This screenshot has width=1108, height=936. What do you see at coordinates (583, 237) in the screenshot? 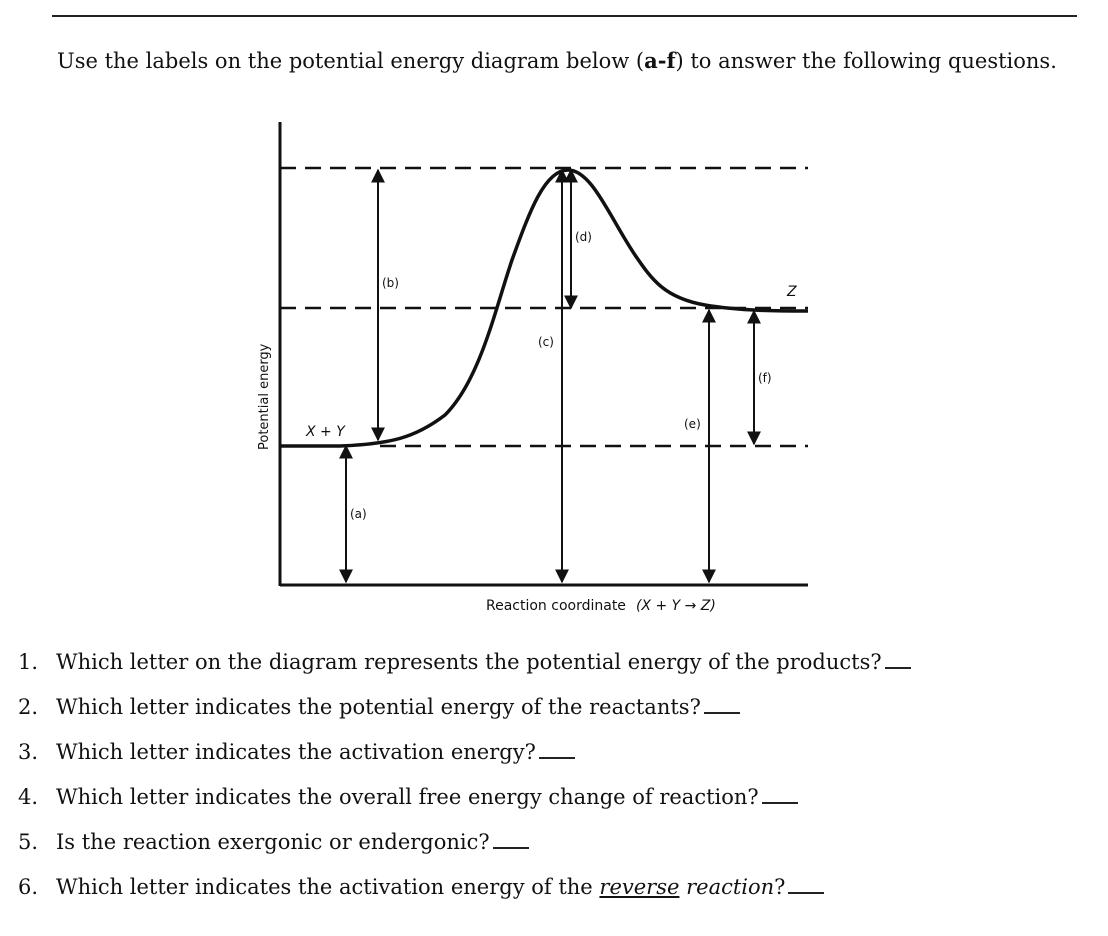
I see `label-d: (d)` at bounding box center [583, 237].